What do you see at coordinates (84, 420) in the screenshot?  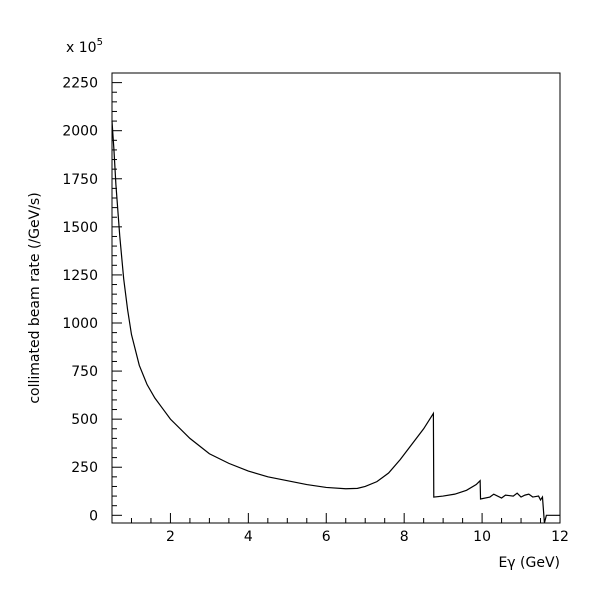 I see `y-tick-label: 500` at bounding box center [84, 420].